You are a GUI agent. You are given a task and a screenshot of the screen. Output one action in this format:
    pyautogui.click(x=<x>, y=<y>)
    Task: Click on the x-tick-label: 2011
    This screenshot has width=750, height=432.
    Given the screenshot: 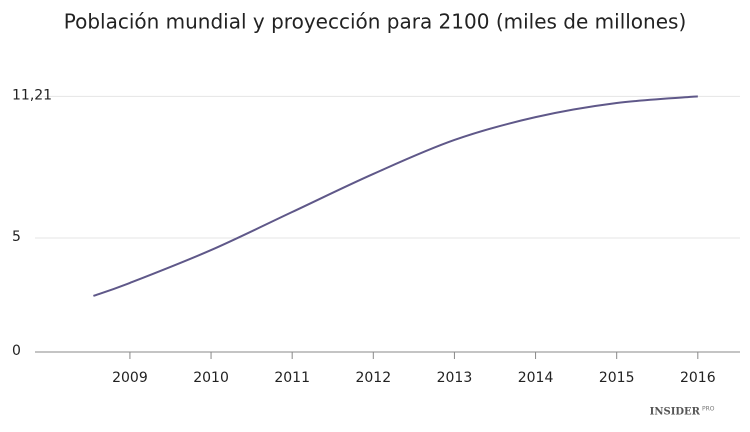 What is the action you would take?
    pyautogui.click(x=292, y=378)
    